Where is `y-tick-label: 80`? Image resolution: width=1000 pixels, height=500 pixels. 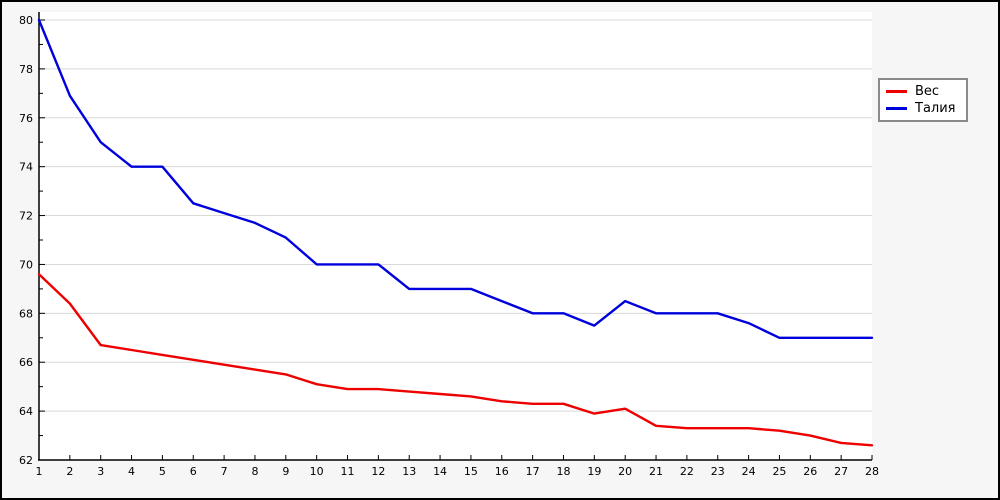 y-tick-label: 80 is located at coordinates (26, 20).